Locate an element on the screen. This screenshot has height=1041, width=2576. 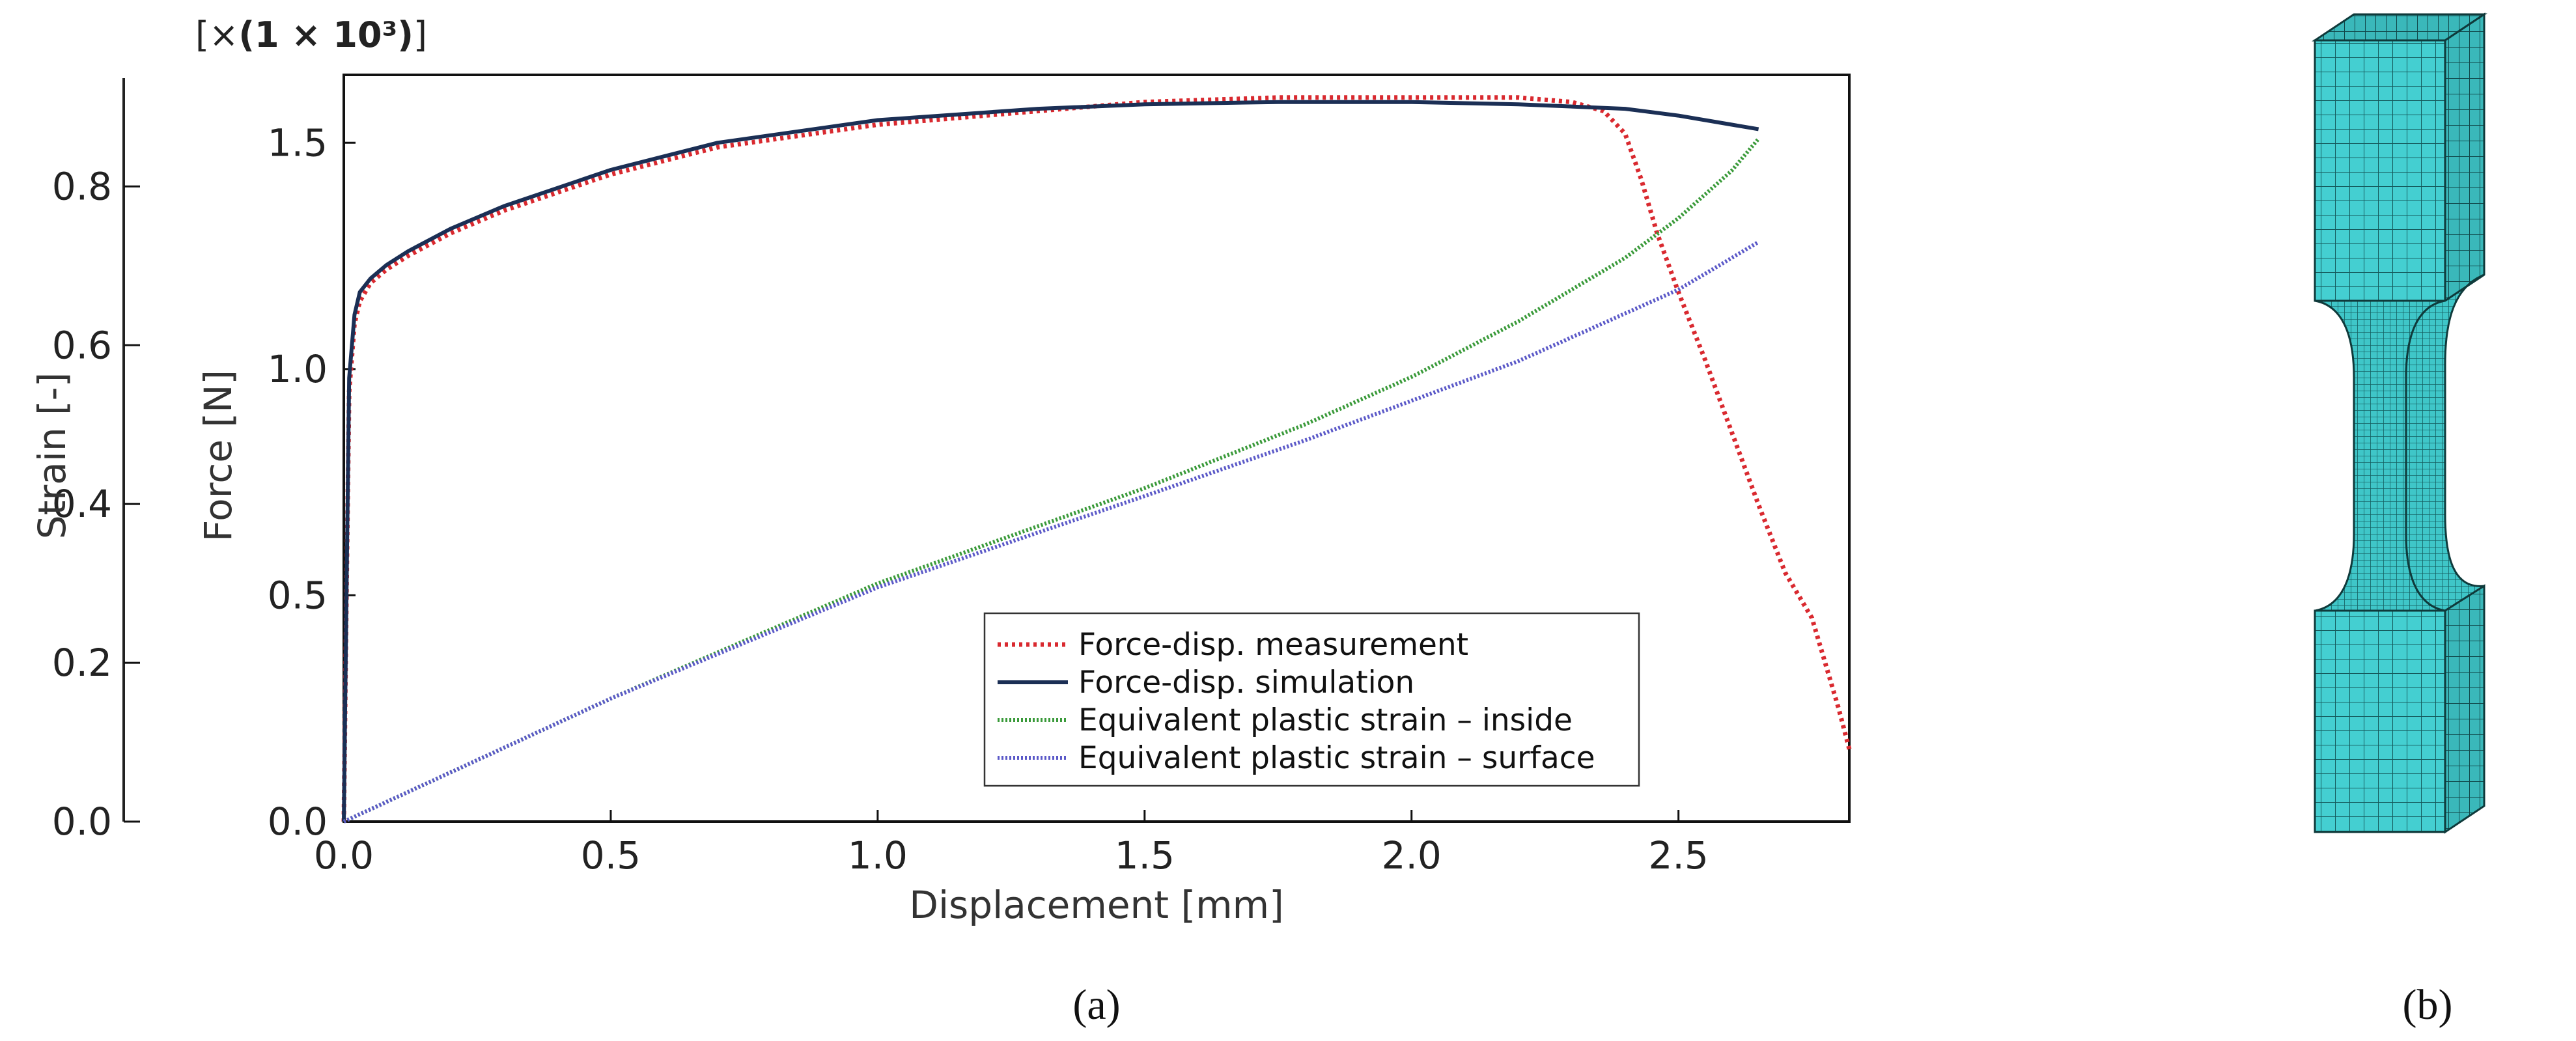
x-tick-label: 2.5 is located at coordinates (1679, 856).